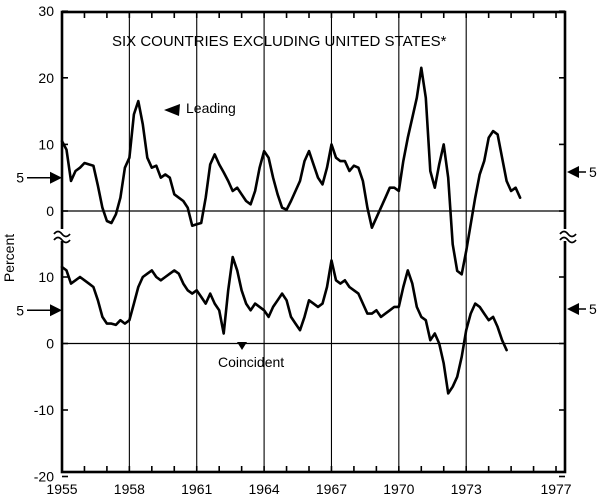  What do you see at coordinates (196, 489) in the screenshot?
I see `x-tick-label: 1961` at bounding box center [196, 489].